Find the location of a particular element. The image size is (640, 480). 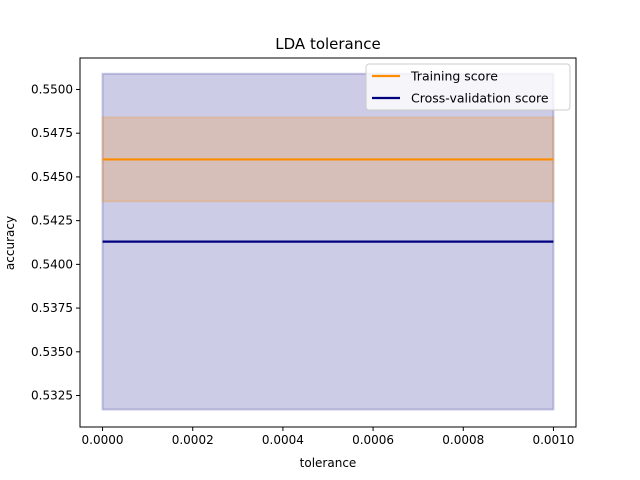

y-tick-label: 0.5350 is located at coordinates (52, 352).